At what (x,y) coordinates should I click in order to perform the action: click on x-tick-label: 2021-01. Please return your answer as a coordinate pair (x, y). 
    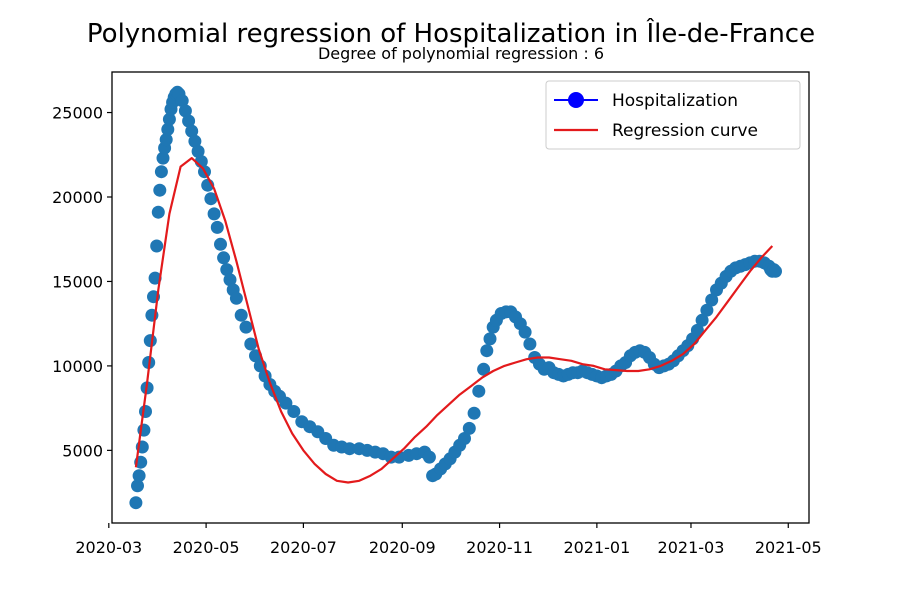
    Looking at the image, I should click on (596, 547).